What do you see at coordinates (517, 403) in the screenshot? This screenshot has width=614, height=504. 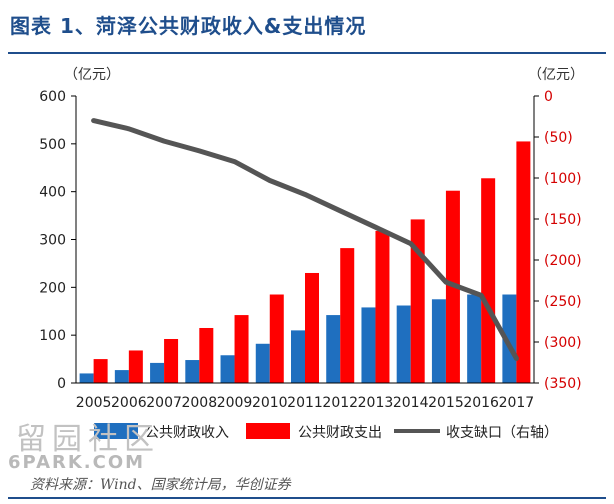 I see `x-tick-label: 2017` at bounding box center [517, 403].